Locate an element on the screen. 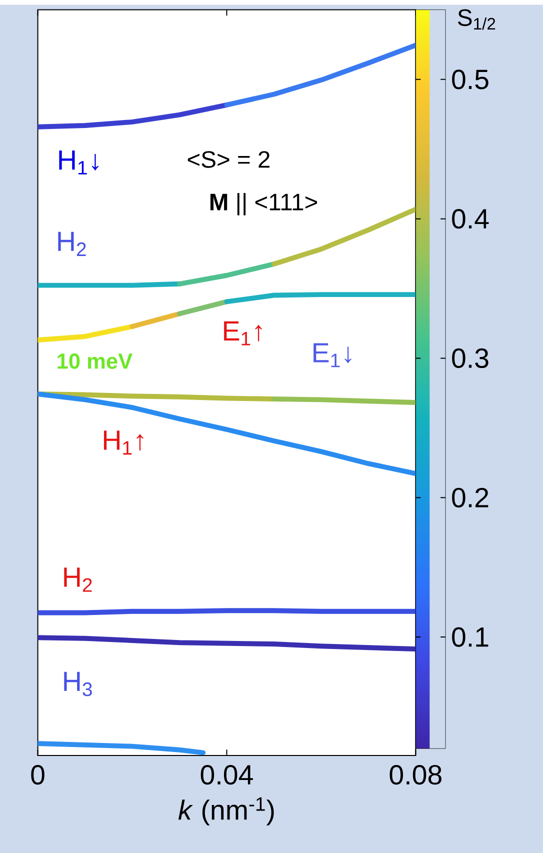  x-tick-label: 0.04 is located at coordinates (226, 774).